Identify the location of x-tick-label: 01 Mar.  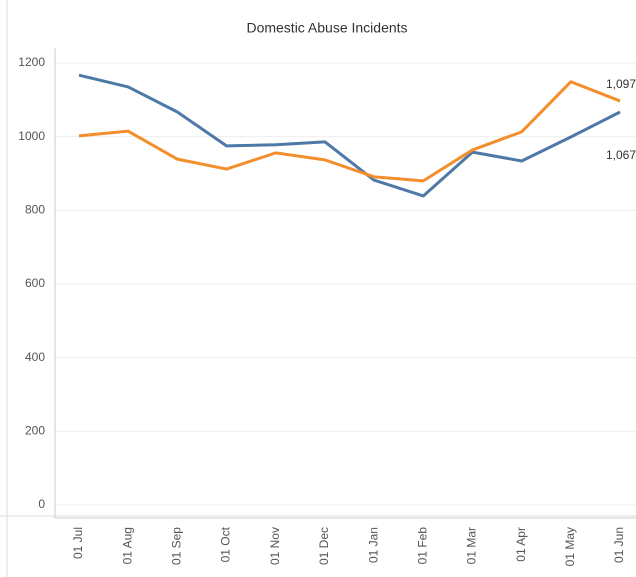
(472, 545).